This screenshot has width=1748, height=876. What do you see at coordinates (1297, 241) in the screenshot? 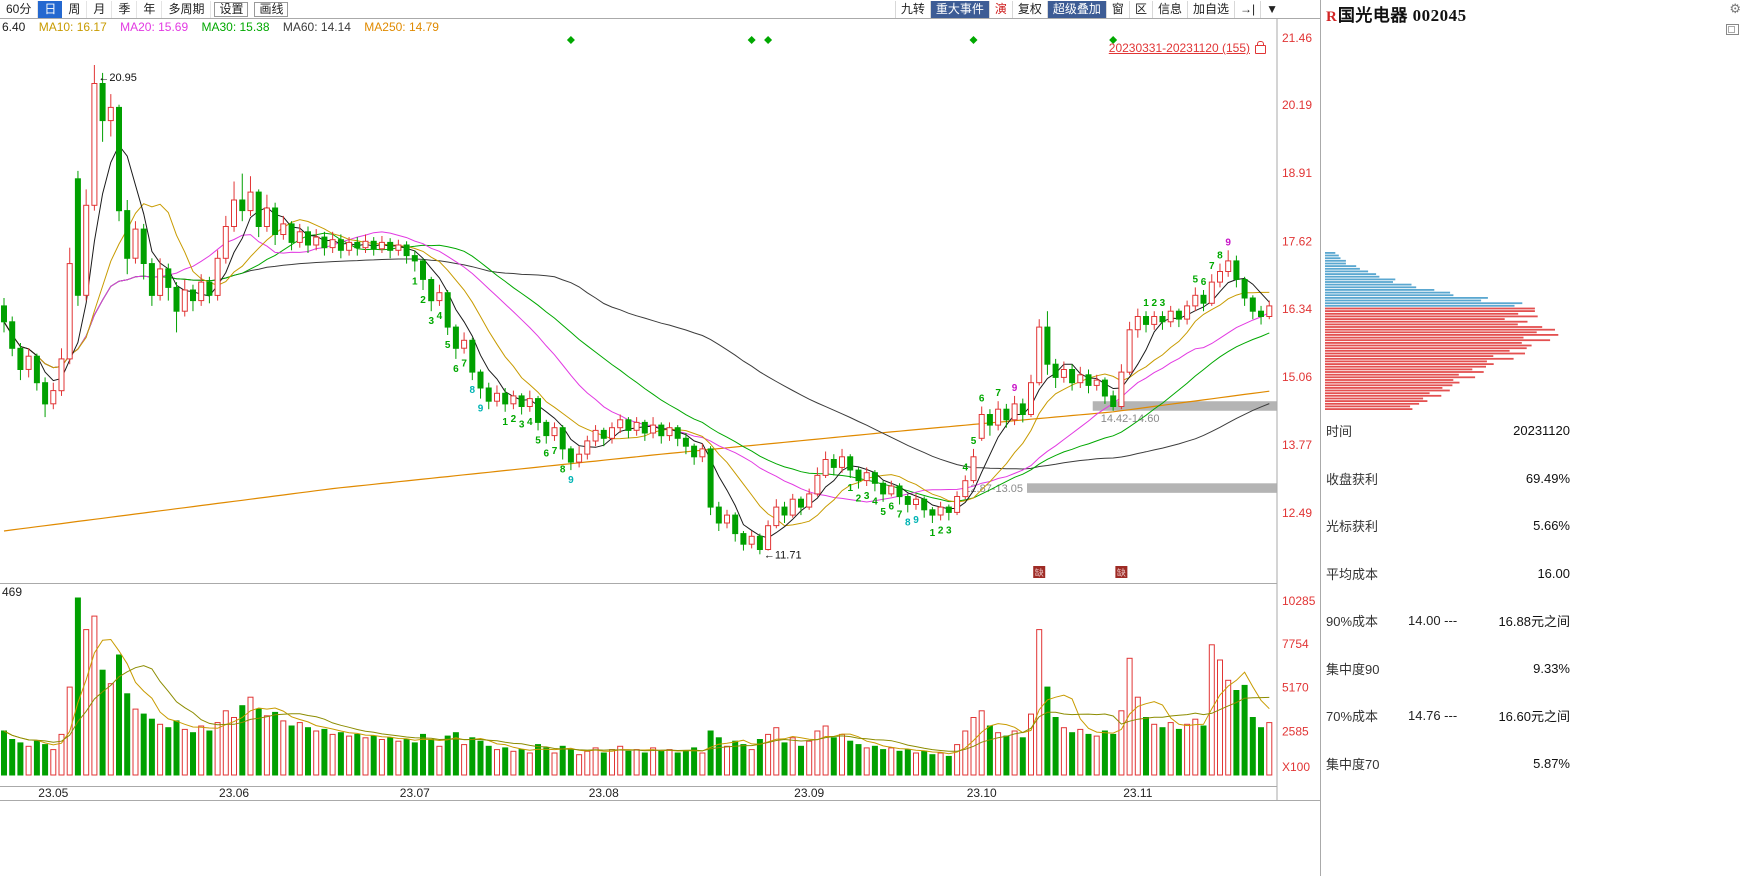
I see `svg-text: 17.62` at bounding box center [1297, 241].